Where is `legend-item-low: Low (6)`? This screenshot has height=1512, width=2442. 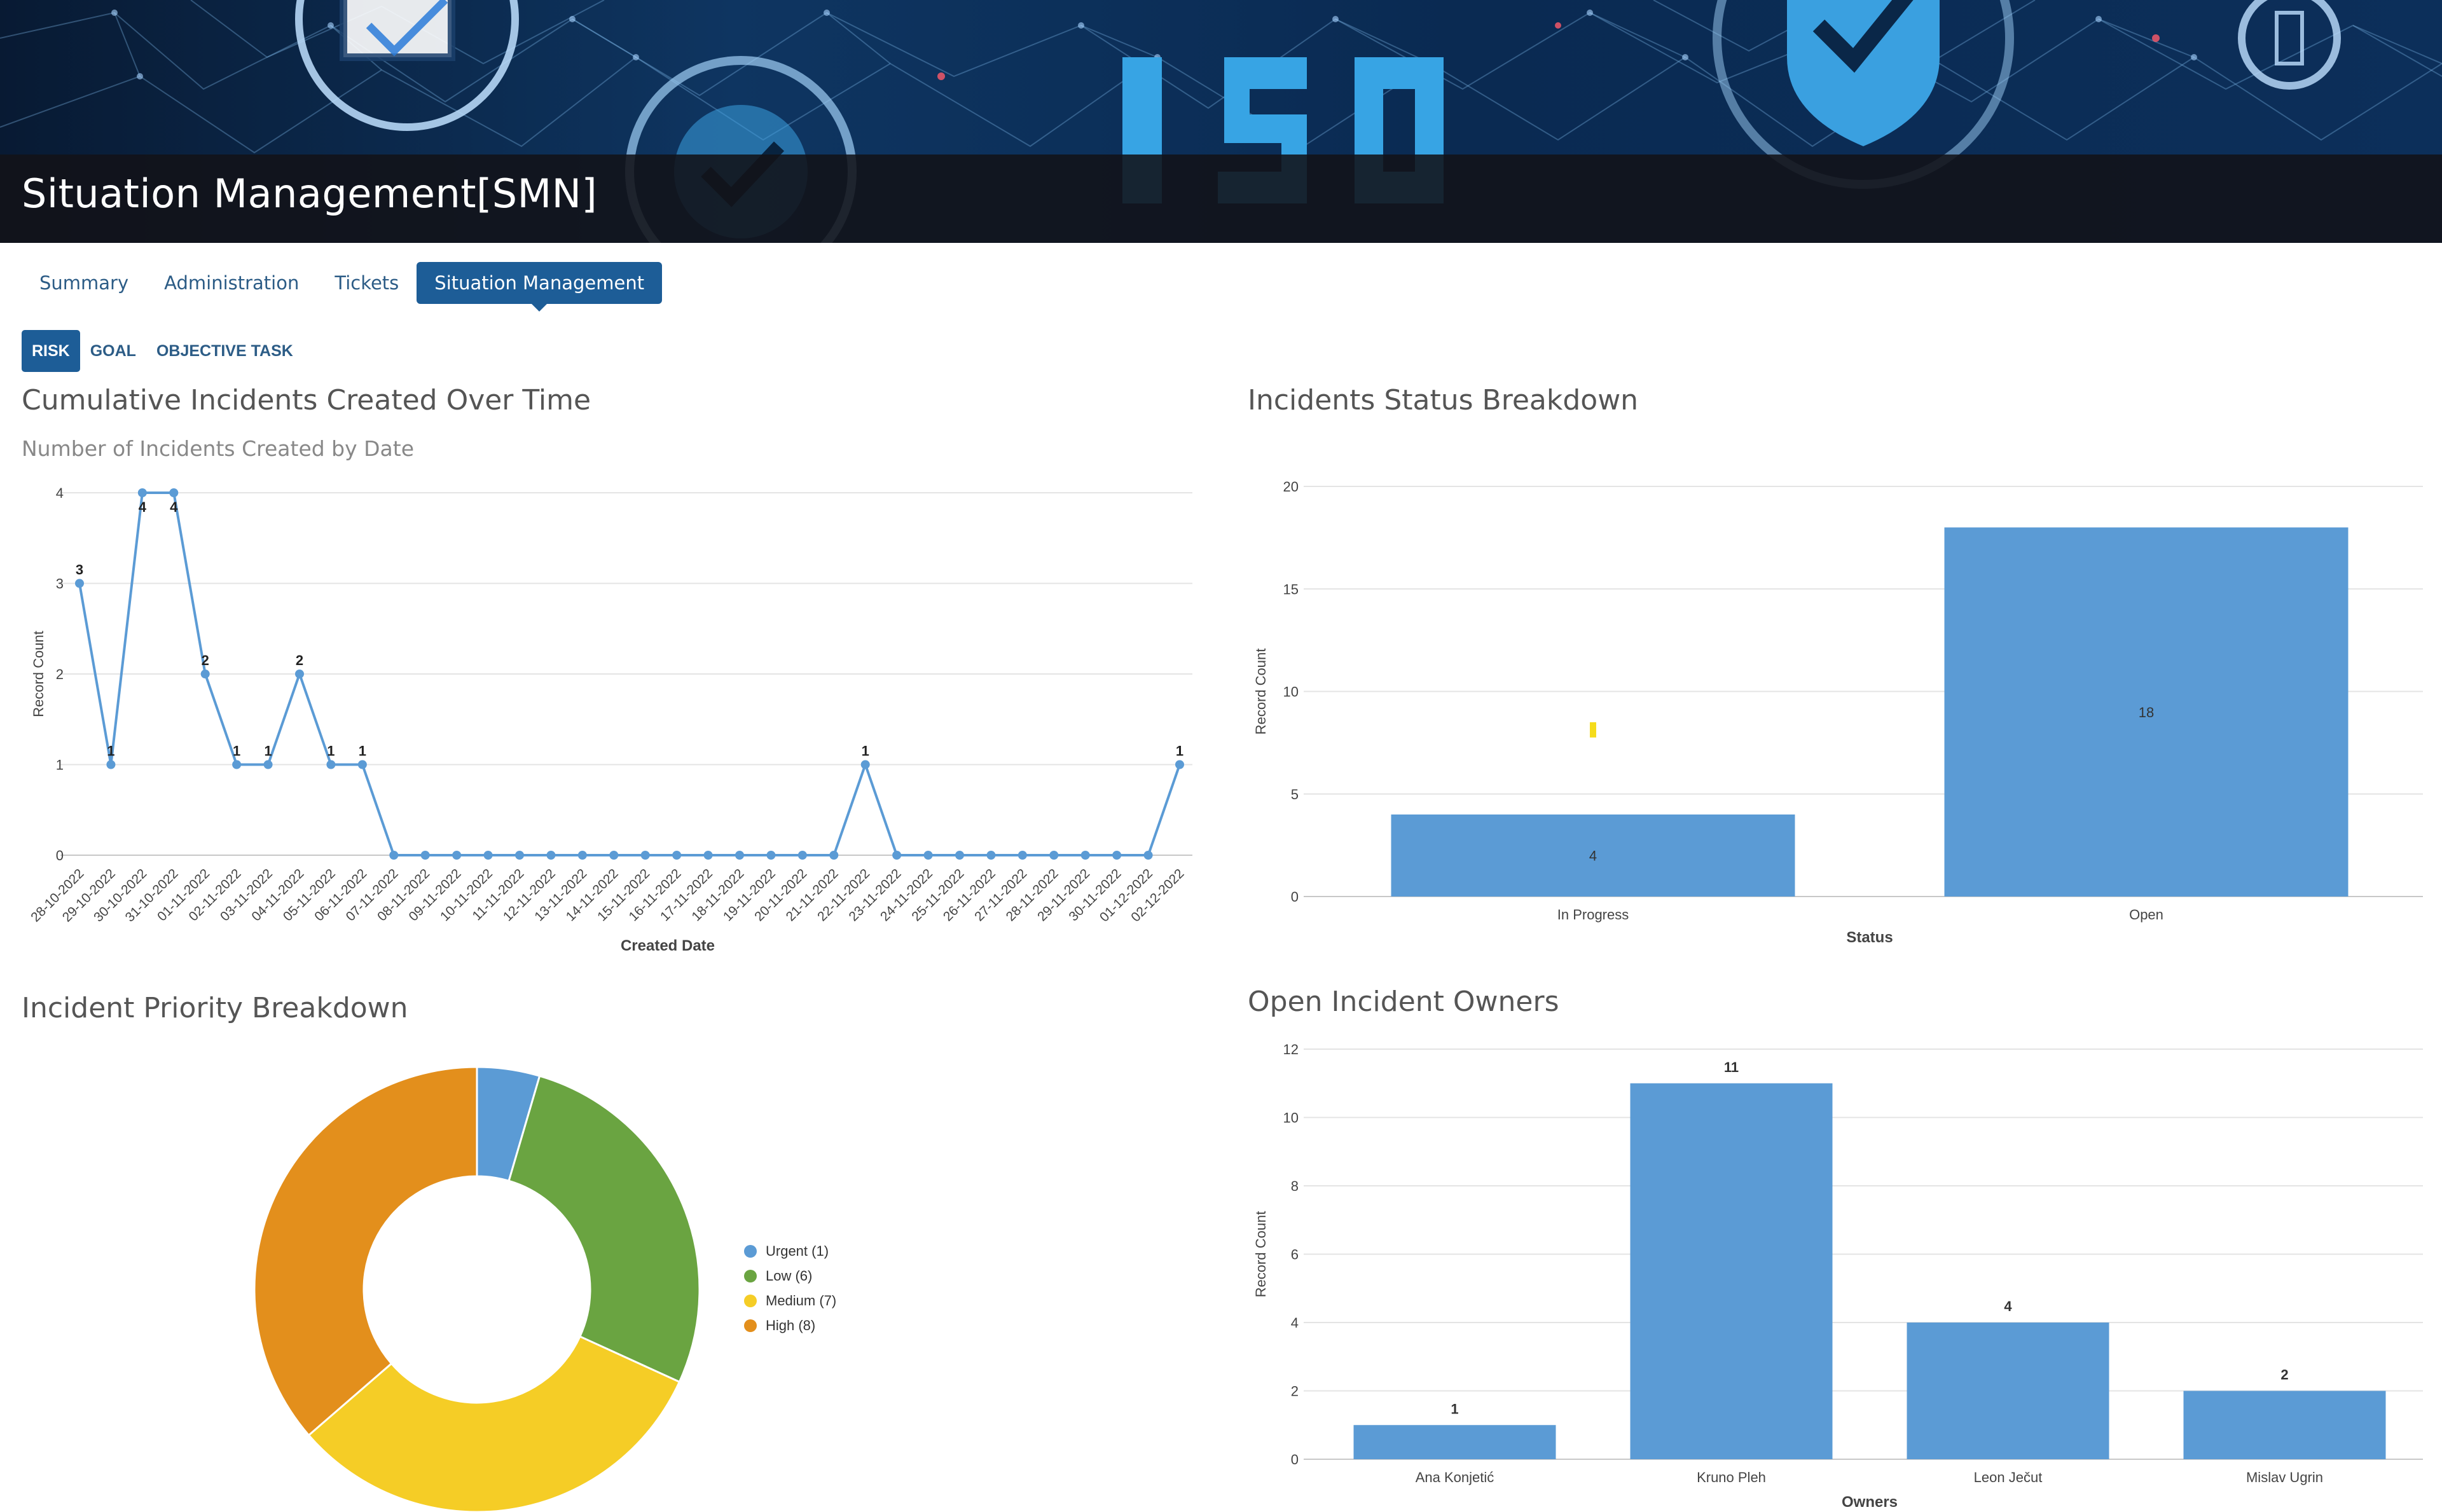 legend-item-low: Low (6) is located at coordinates (778, 1276).